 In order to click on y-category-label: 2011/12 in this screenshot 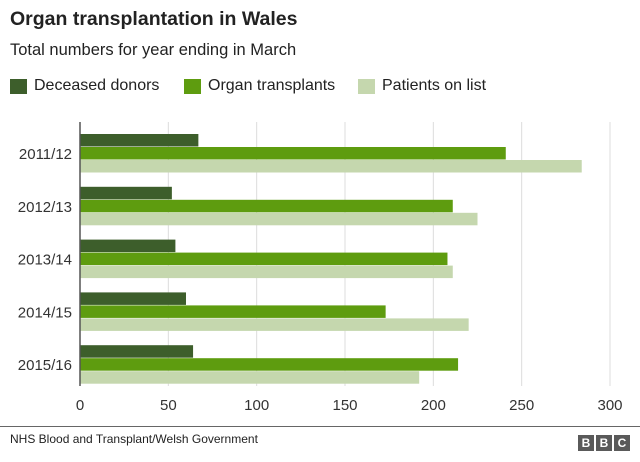, I will do `click(45, 154)`.